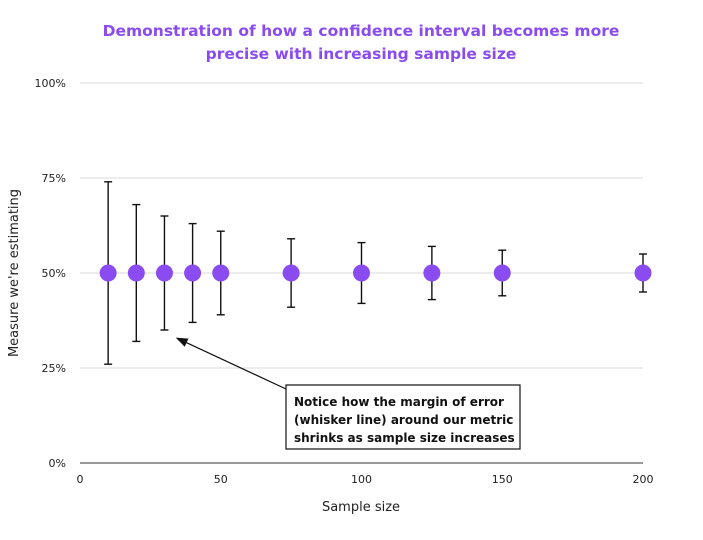 This screenshot has width=703, height=540. I want to click on annotation-line-3: shrinks as sample size increases, so click(404, 438).